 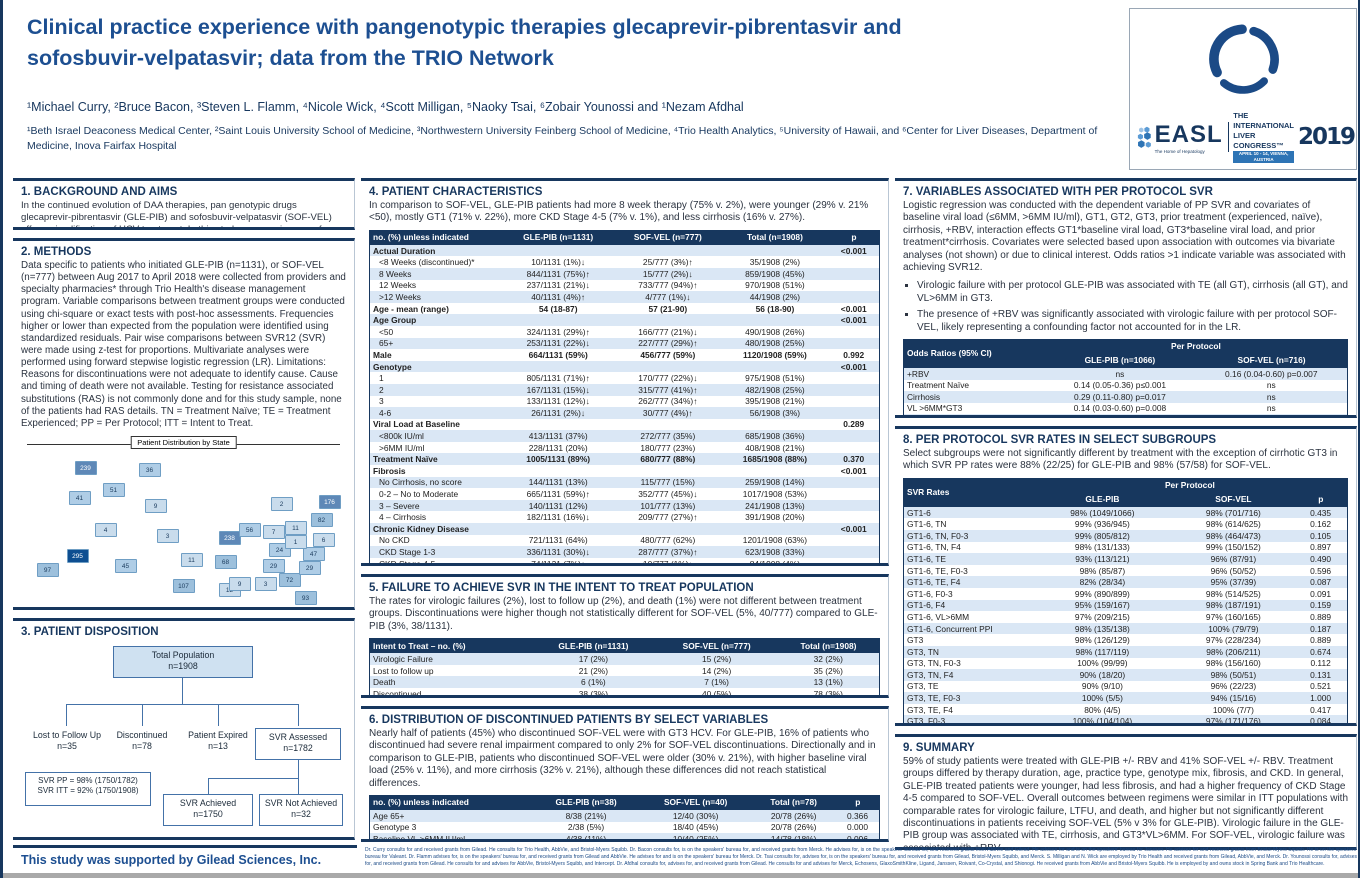 What do you see at coordinates (1144, 138) in the screenshot?
I see `easl-hexagons-icon: ⬢⬢ ⬢⬢ ⬢⬢` at bounding box center [1144, 138].